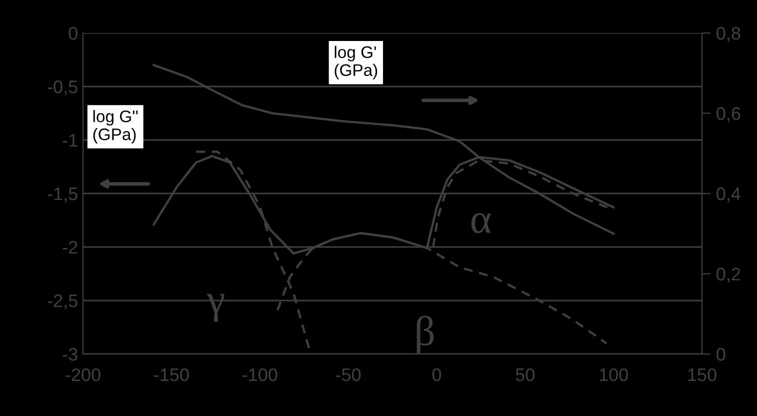  I want to click on x-tick-label: -150, so click(171, 375).